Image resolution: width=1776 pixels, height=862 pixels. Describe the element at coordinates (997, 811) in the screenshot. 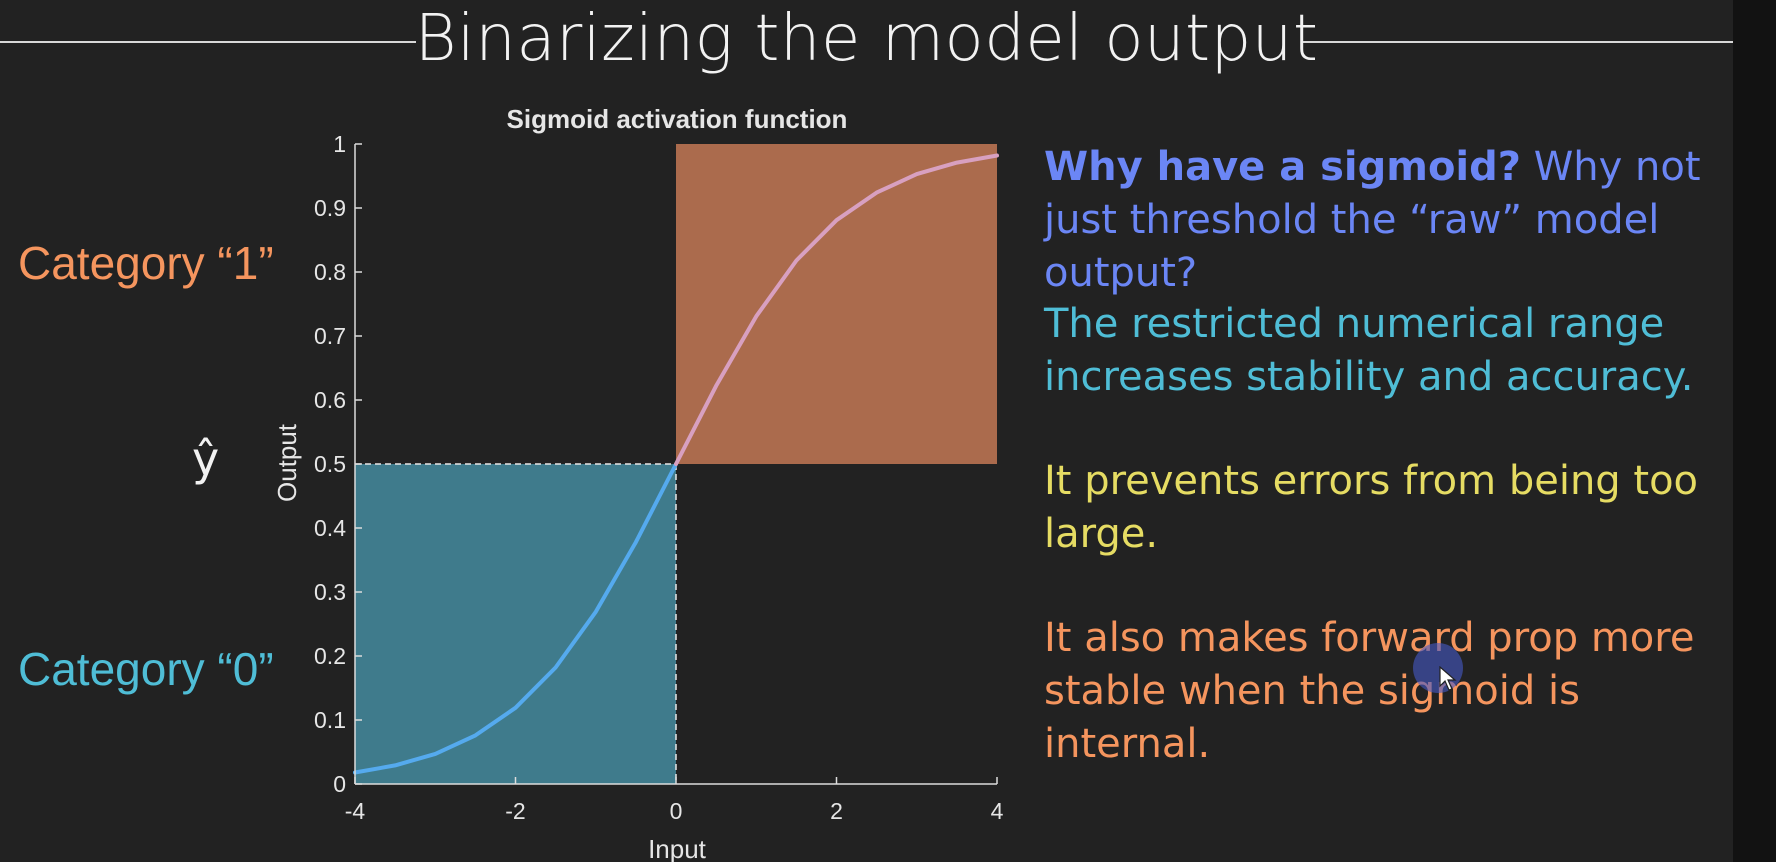

I see `x-tick-label: 4` at that location.